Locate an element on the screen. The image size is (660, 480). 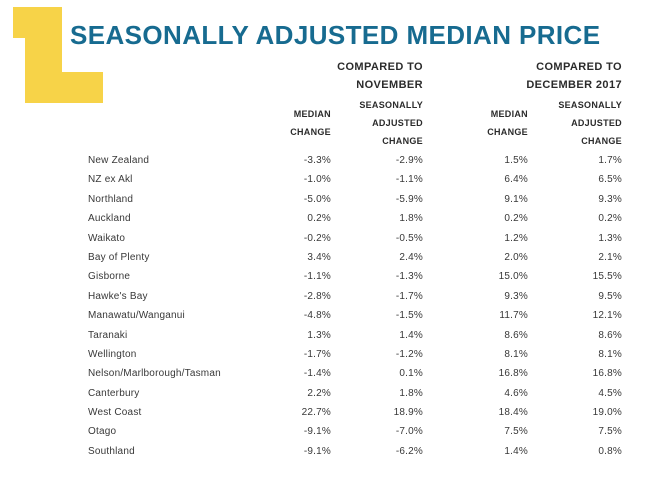
dec2017-median-change-value: 8.6% is located at coordinates (516, 335).